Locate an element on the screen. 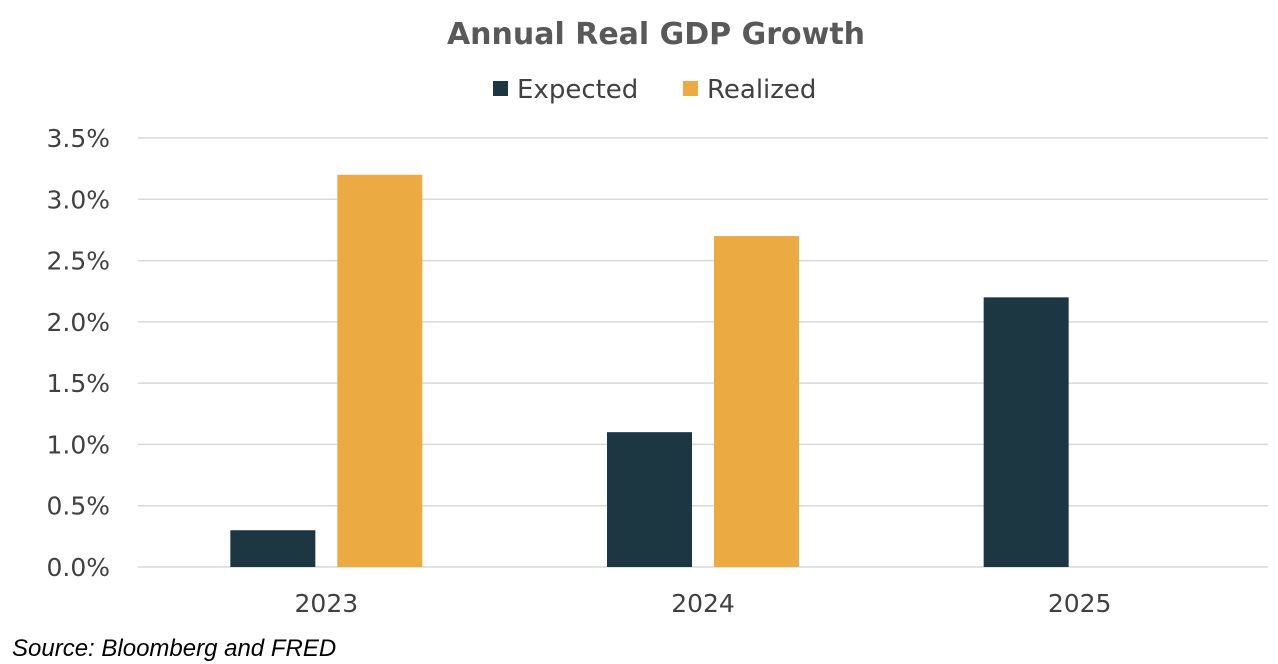  chart-title: Annual Real GDP Growth is located at coordinates (656, 34).